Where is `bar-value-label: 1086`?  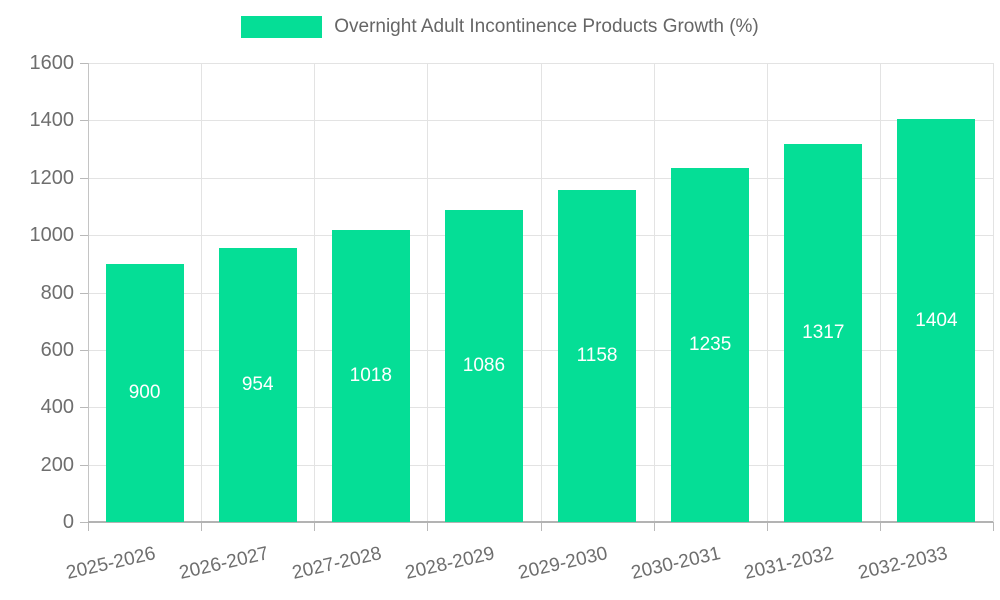 bar-value-label: 1086 is located at coordinates (484, 366).